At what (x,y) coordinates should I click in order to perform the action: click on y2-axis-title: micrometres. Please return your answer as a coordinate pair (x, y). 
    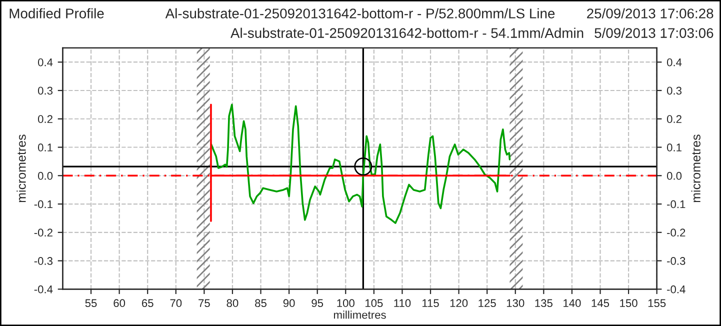
    Looking at the image, I should click on (695, 168).